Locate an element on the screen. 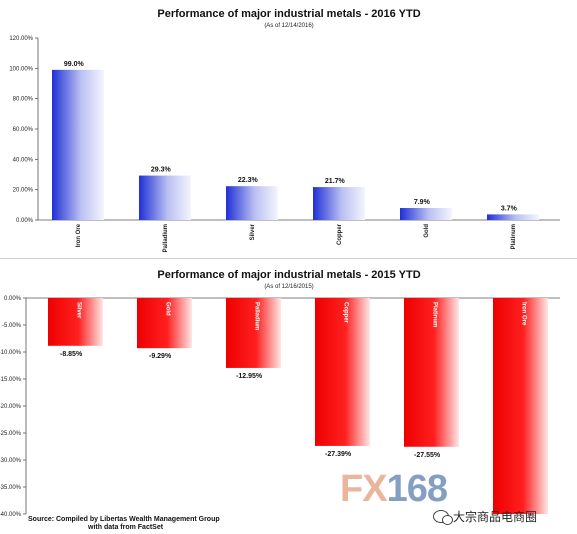 The image size is (577, 534). data-label: 21.7% is located at coordinates (335, 181).